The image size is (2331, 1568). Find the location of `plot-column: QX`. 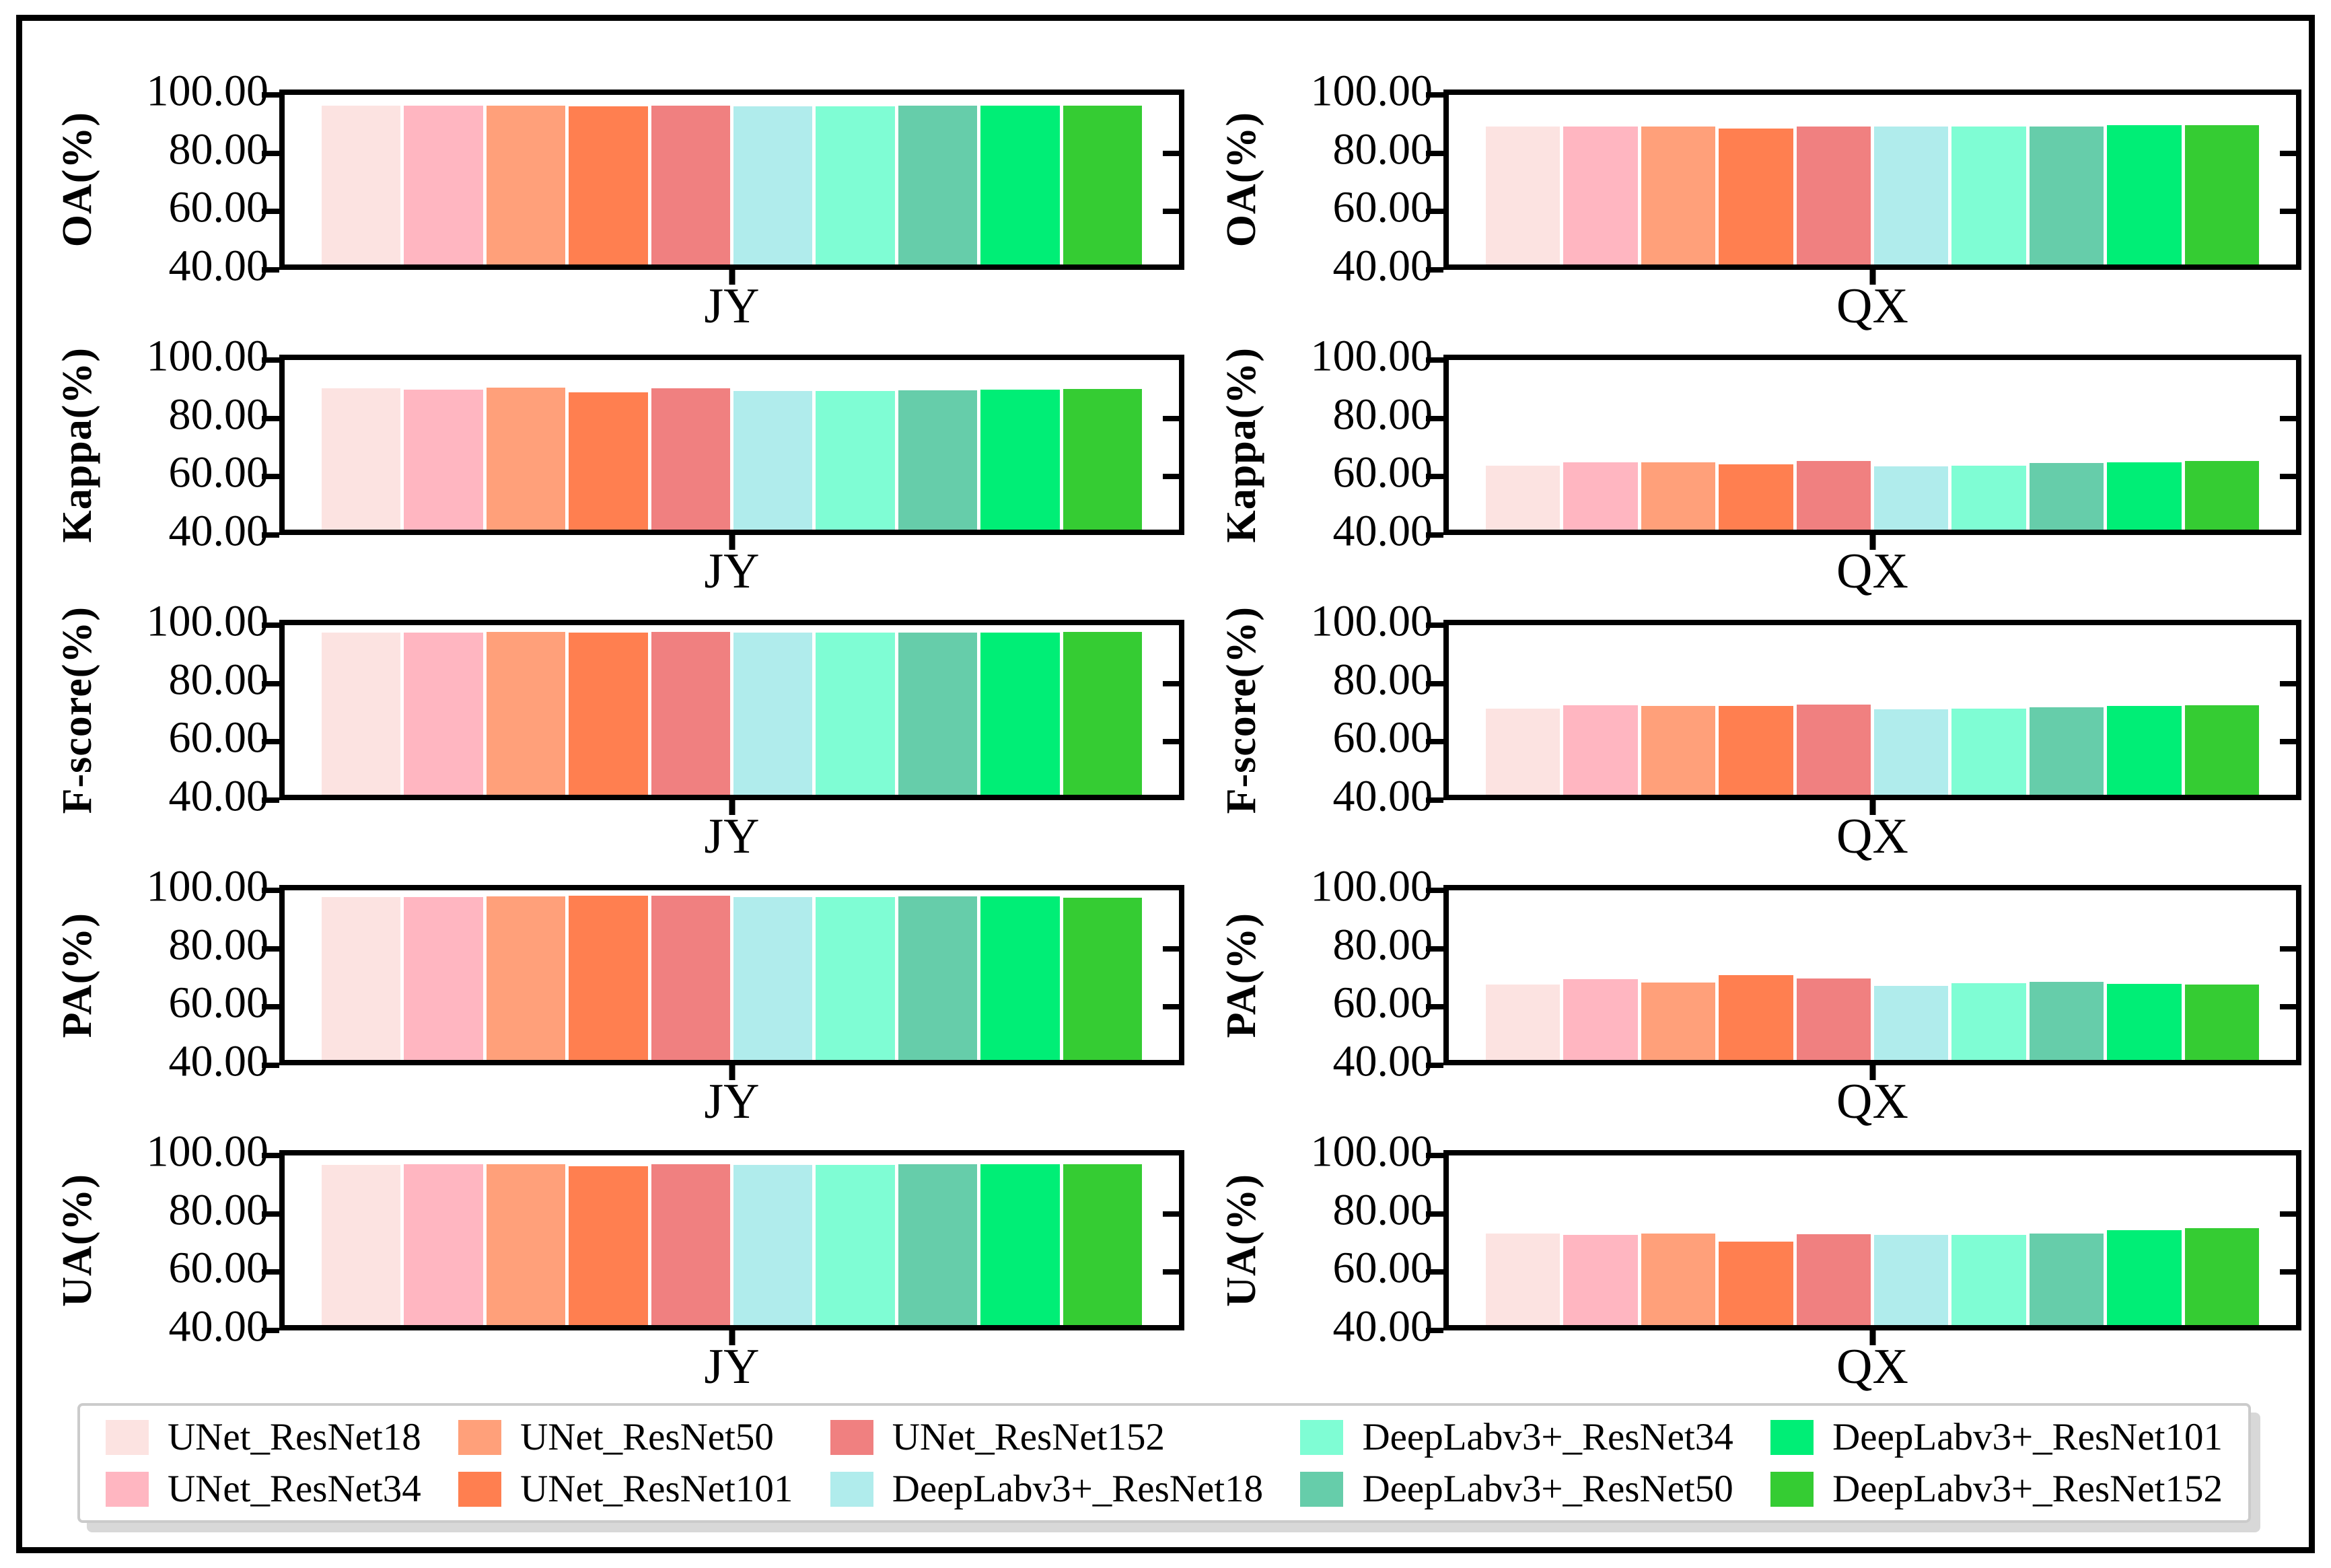

plot-column: QX is located at coordinates (1863, 482).